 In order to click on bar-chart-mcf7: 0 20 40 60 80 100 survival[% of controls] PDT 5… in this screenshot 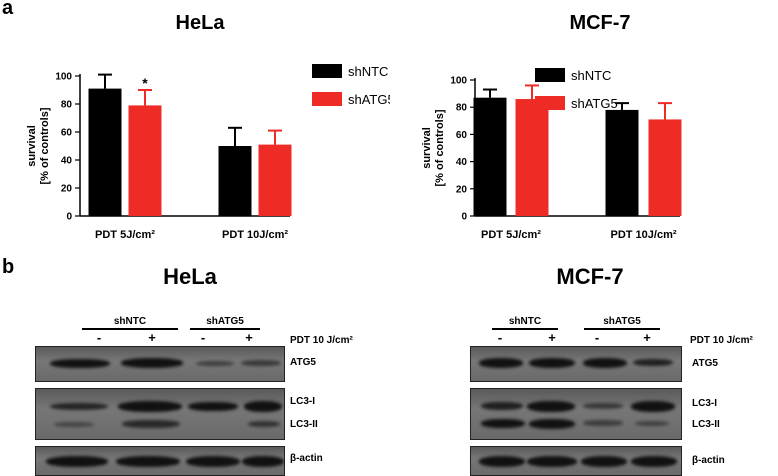, I will do `click(551, 154)`.